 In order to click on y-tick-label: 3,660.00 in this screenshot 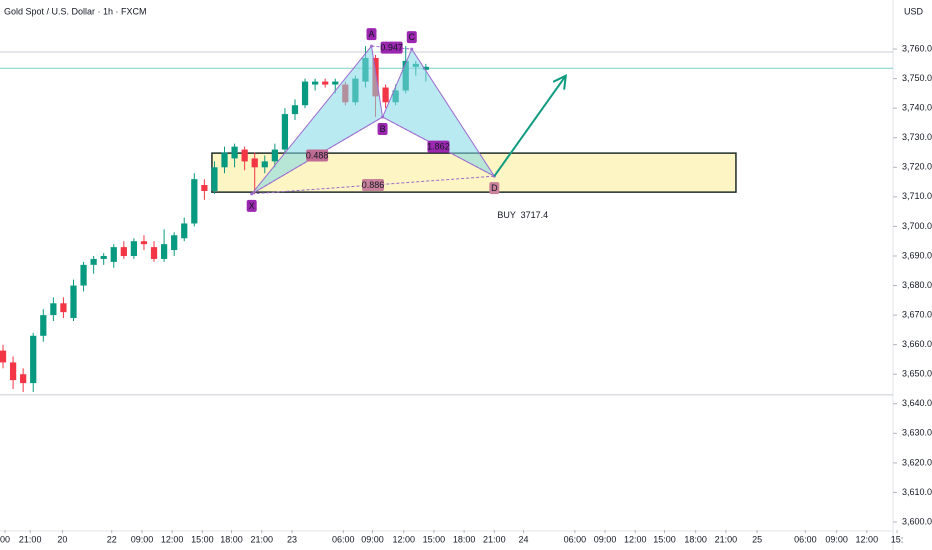, I will do `click(917, 344)`.